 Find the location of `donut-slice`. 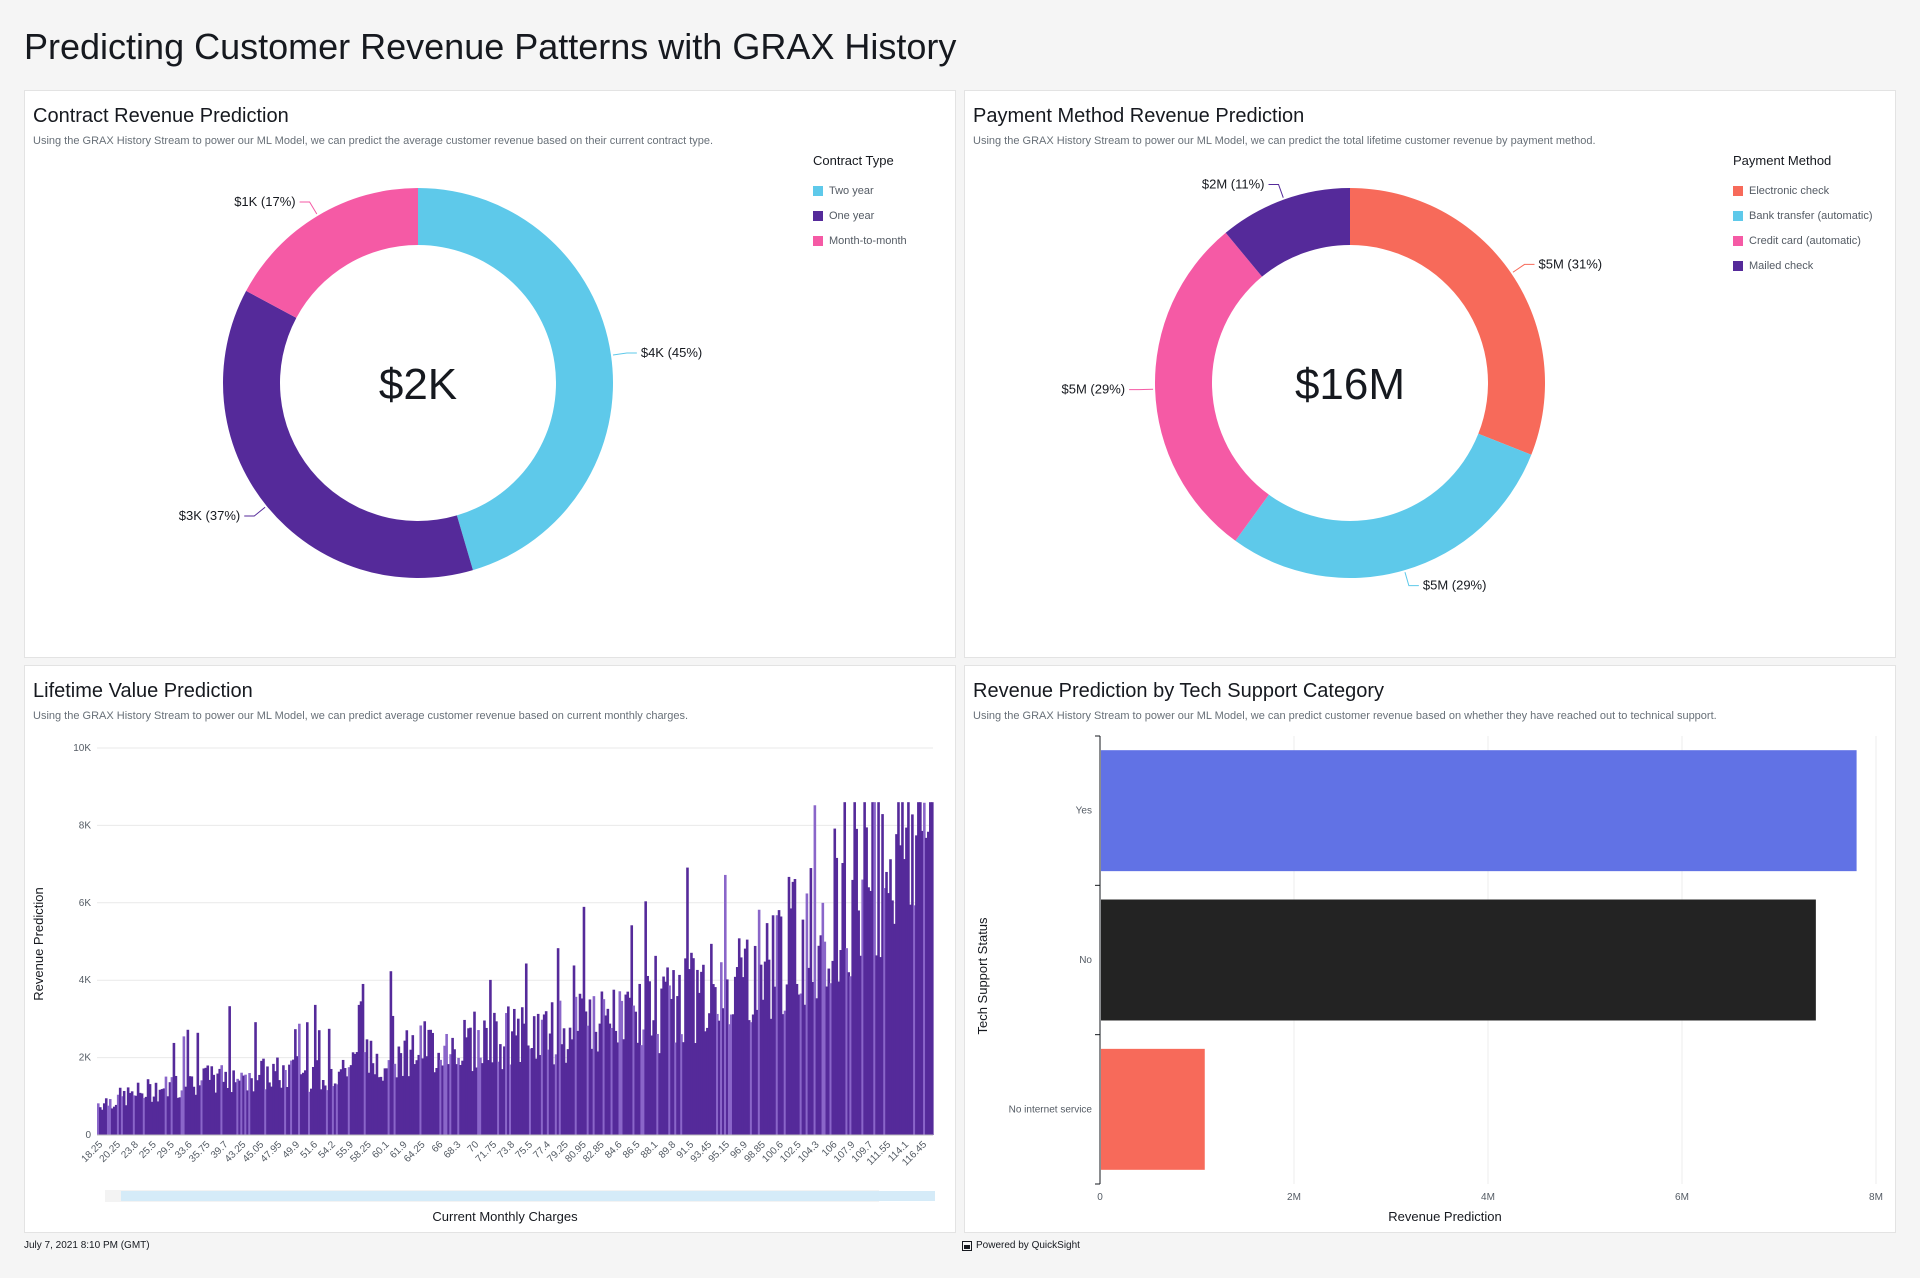

donut-slice is located at coordinates (1383, 505).